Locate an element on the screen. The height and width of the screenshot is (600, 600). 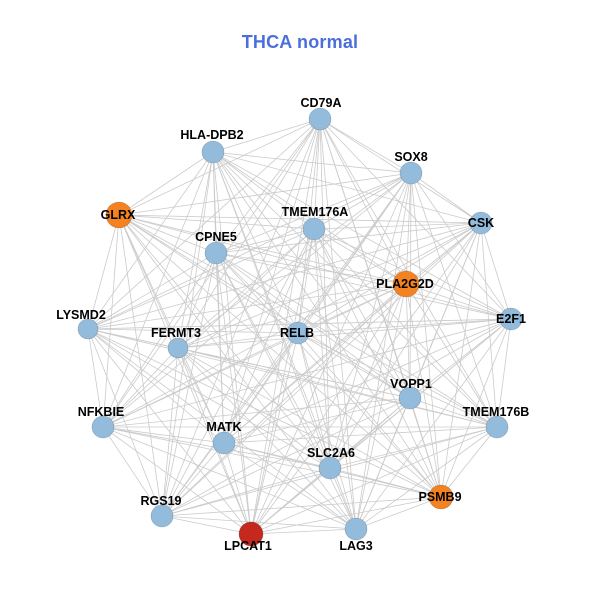
node-label-RELB: RELB is located at coordinates (297, 333).